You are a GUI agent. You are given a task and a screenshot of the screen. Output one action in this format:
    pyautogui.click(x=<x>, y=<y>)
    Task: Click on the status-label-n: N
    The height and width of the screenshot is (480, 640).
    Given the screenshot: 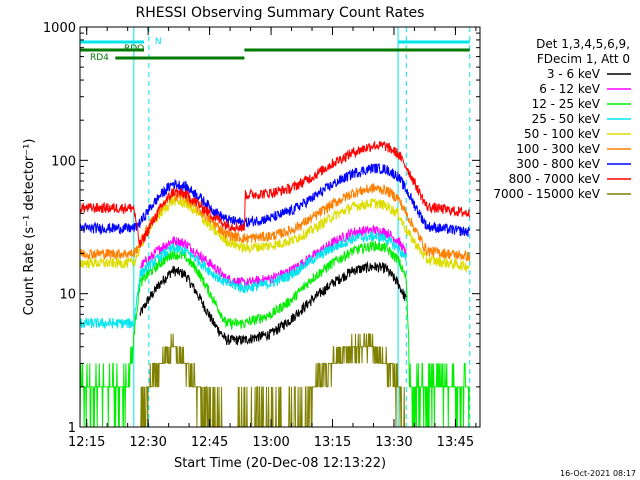 What is the action you would take?
    pyautogui.click(x=158, y=42)
    